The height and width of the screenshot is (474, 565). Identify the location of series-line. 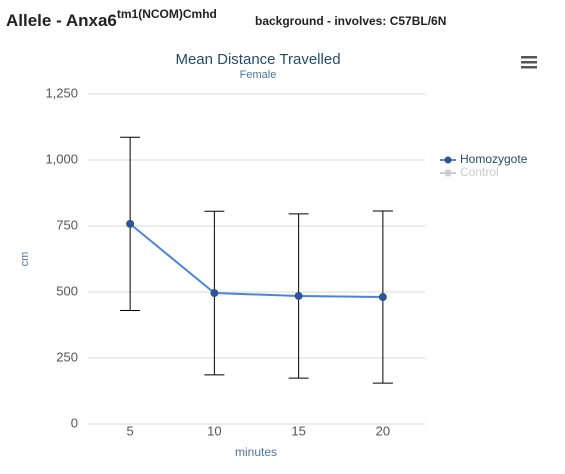
(256, 261).